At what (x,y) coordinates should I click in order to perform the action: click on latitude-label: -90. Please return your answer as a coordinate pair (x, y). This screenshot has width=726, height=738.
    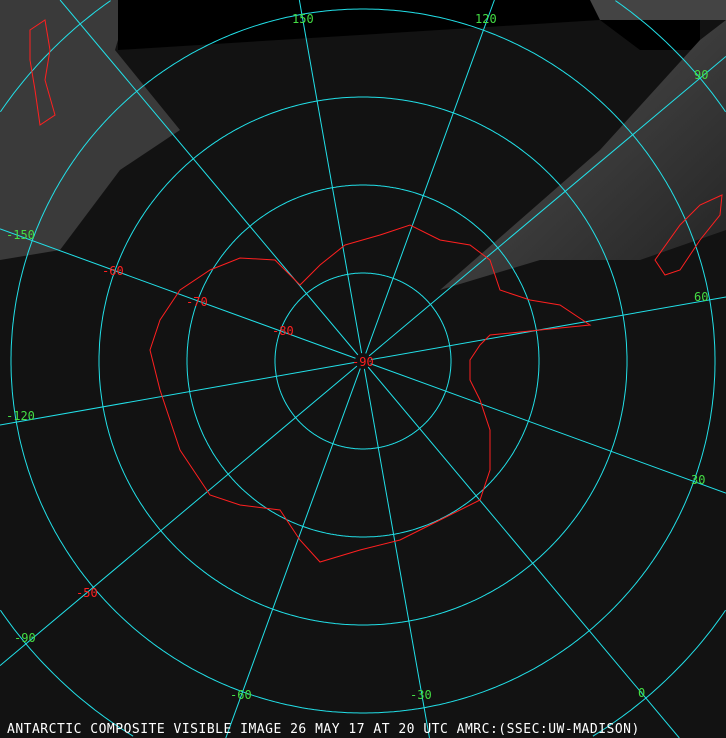
    Looking at the image, I should click on (363, 362).